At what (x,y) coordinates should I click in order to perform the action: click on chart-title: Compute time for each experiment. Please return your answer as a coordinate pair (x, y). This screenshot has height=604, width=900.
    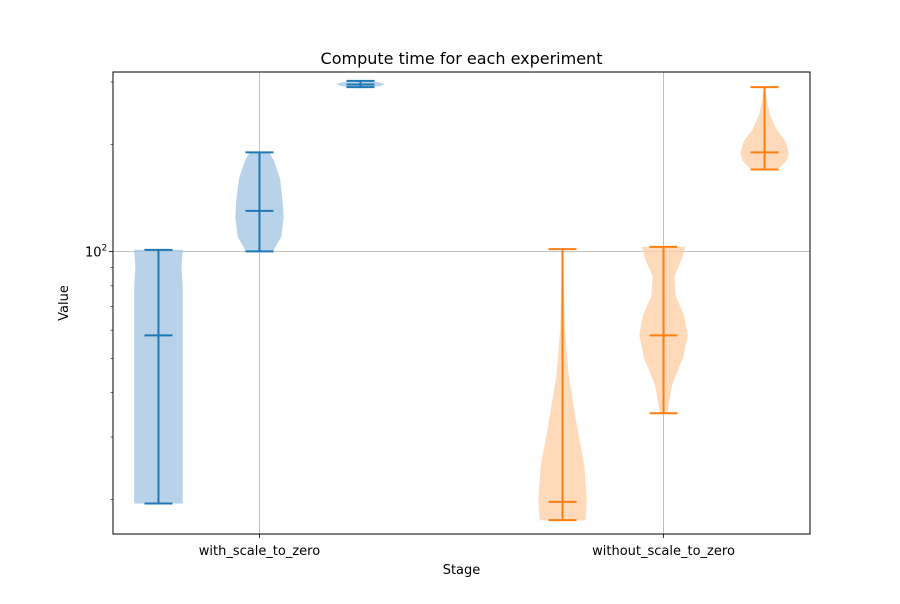
    Looking at the image, I should click on (462, 58).